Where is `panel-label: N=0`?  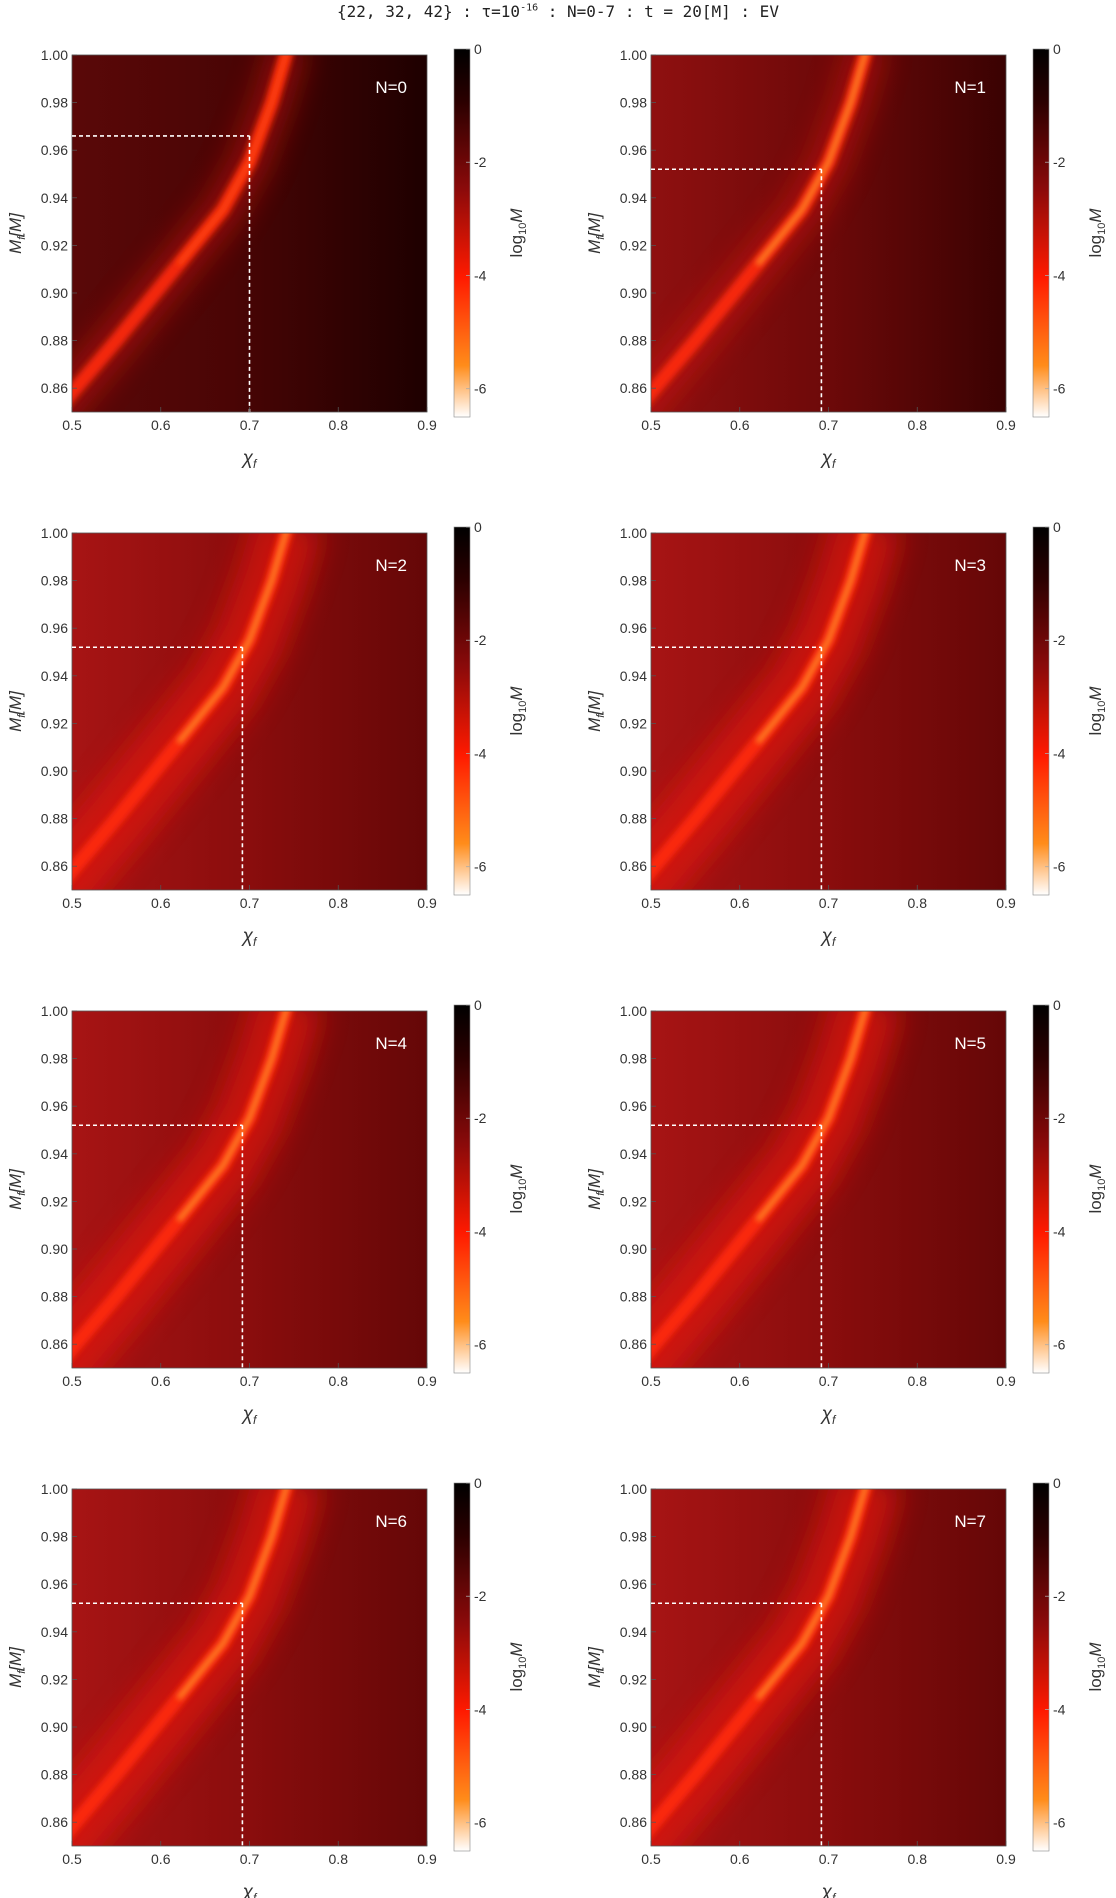
panel-label: N=0 is located at coordinates (391, 87).